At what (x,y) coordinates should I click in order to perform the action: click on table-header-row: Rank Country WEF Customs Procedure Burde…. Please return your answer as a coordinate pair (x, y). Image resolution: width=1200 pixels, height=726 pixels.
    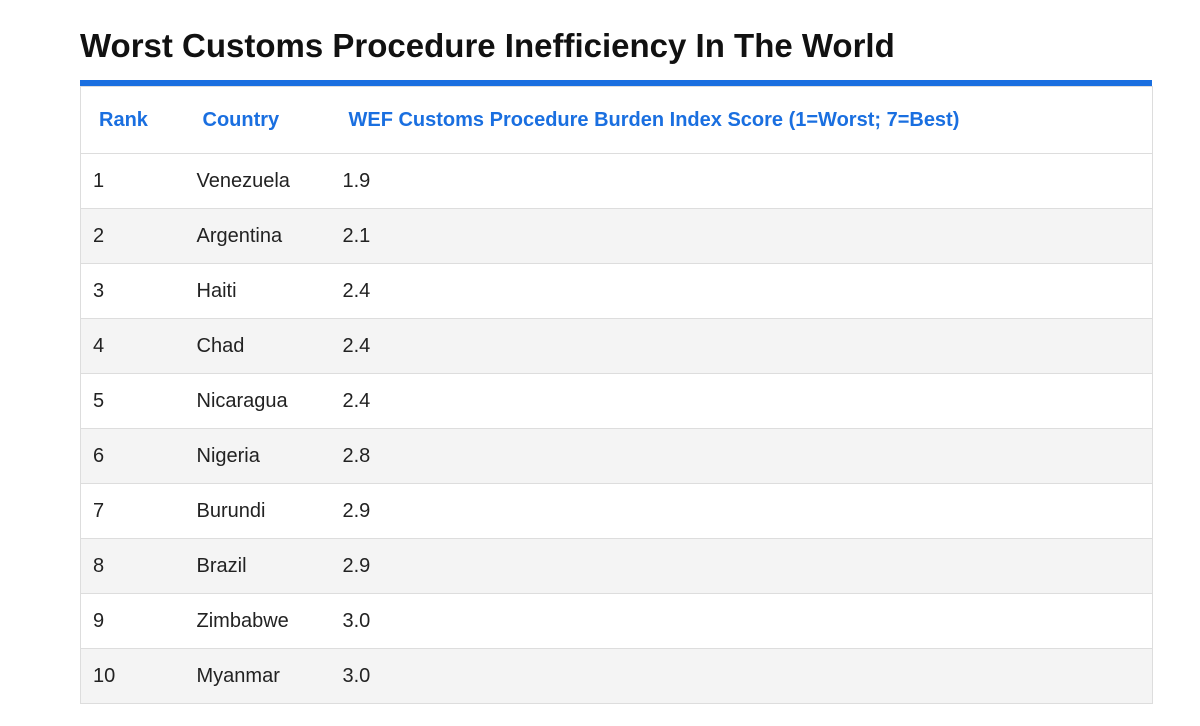
    Looking at the image, I should click on (616, 120).